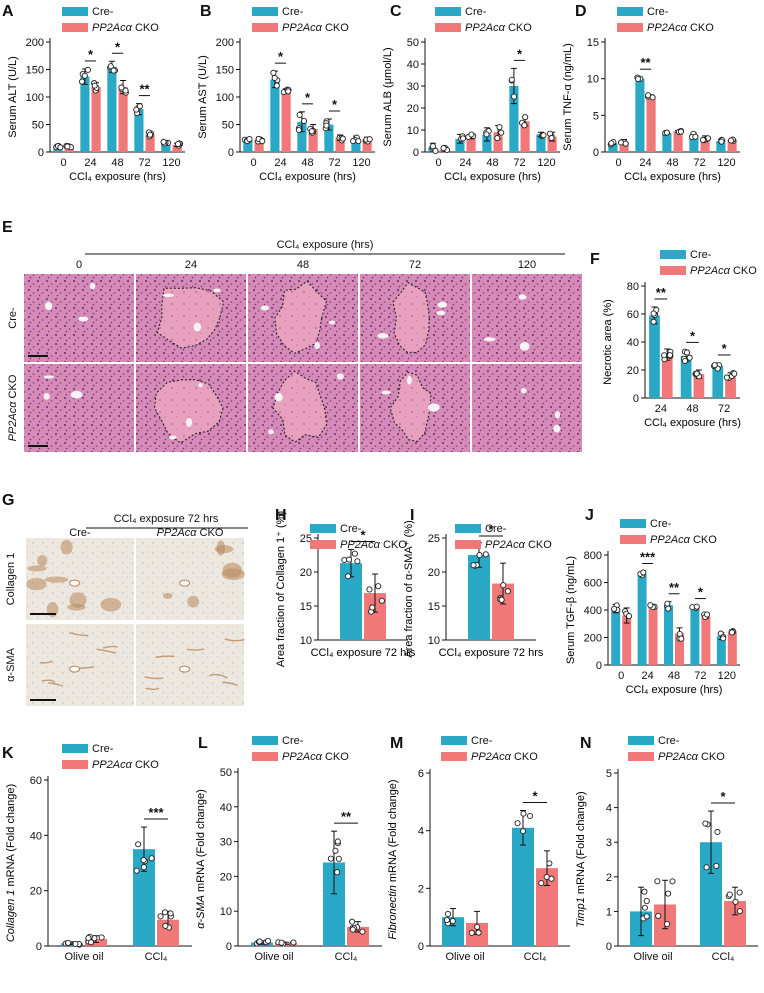 This screenshot has width=764, height=993. I want to click on necrotic-region, so click(190, 318).